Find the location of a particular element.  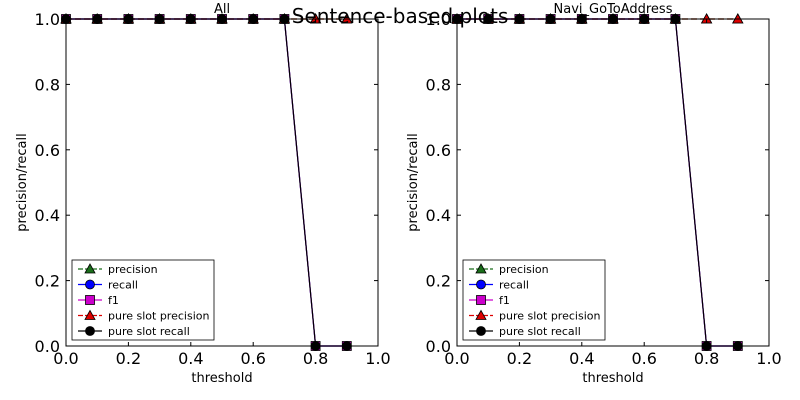

chart2-y-tick-label: 0.0 is located at coordinates (438, 346).